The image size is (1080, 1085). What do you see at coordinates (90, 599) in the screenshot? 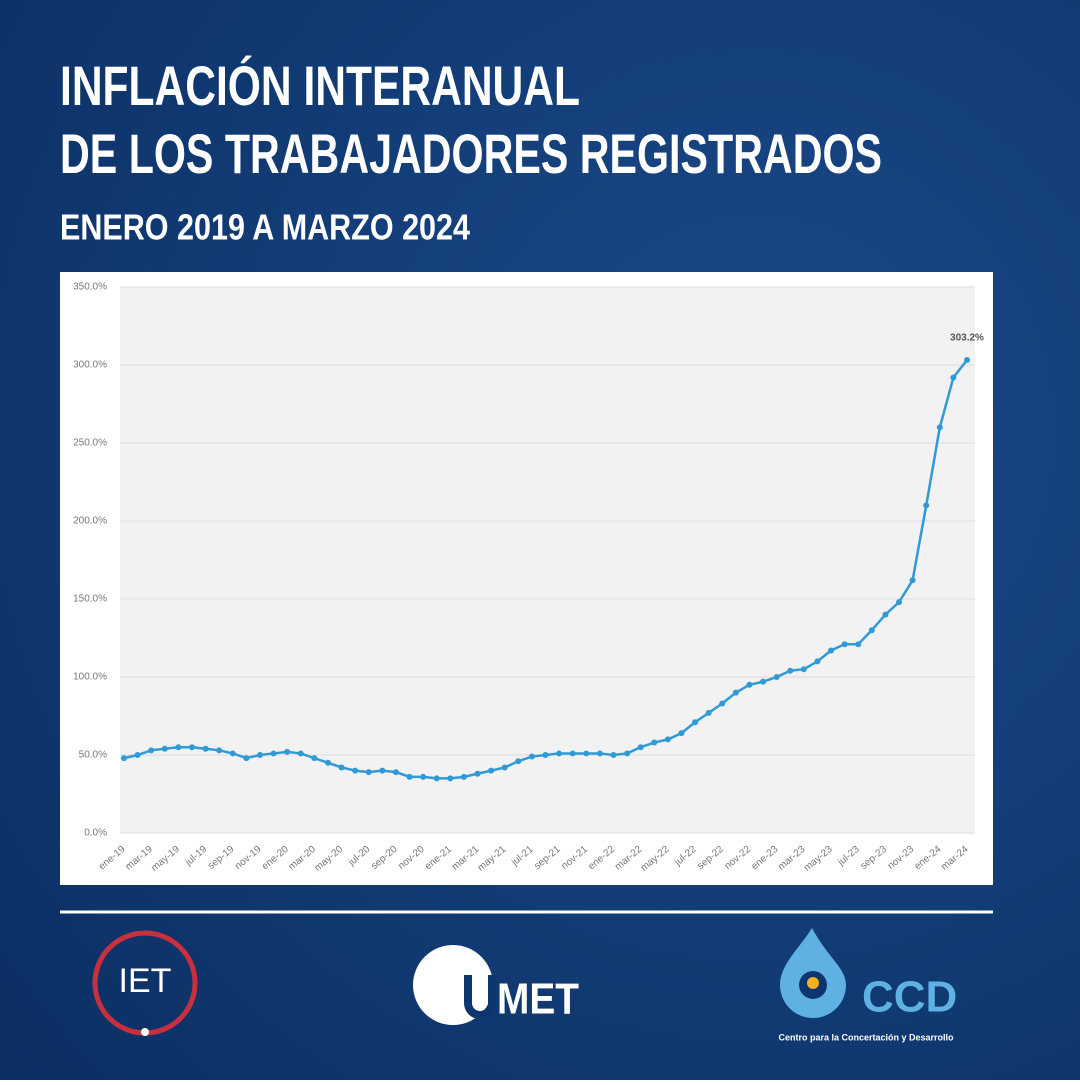
I see `y-tick-label: 150.0%` at bounding box center [90, 599].